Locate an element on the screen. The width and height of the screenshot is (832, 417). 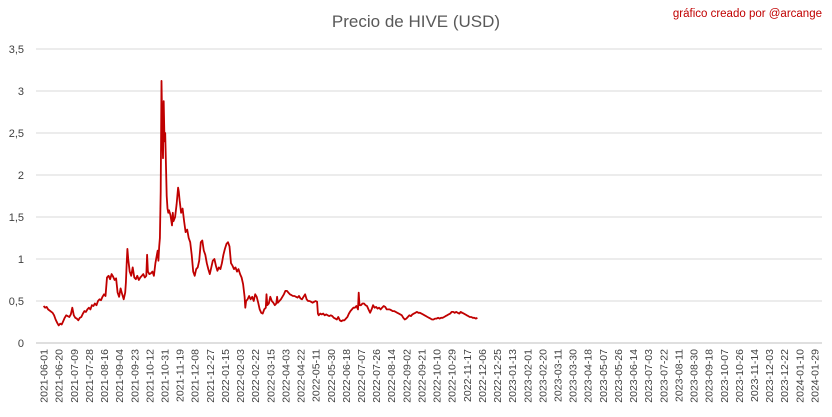
x-tick-label: 2021-06-20 is located at coordinates (60, 376).